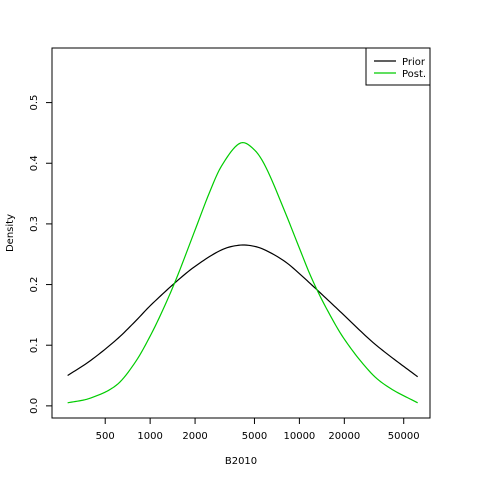 The width and height of the screenshot is (480, 480). Describe the element at coordinates (299, 436) in the screenshot. I see `x-tick-label: 10000` at that location.